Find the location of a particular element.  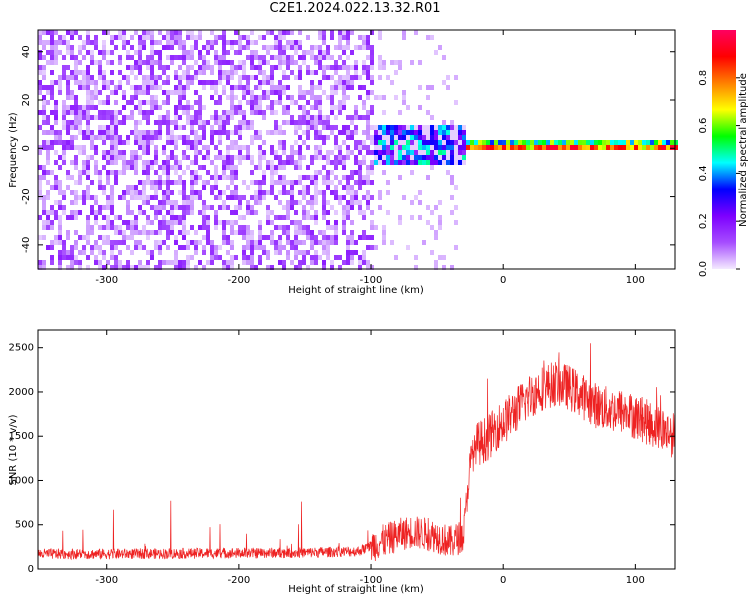

colorbar-tick-label: 0.8 is located at coordinates (703, 78).